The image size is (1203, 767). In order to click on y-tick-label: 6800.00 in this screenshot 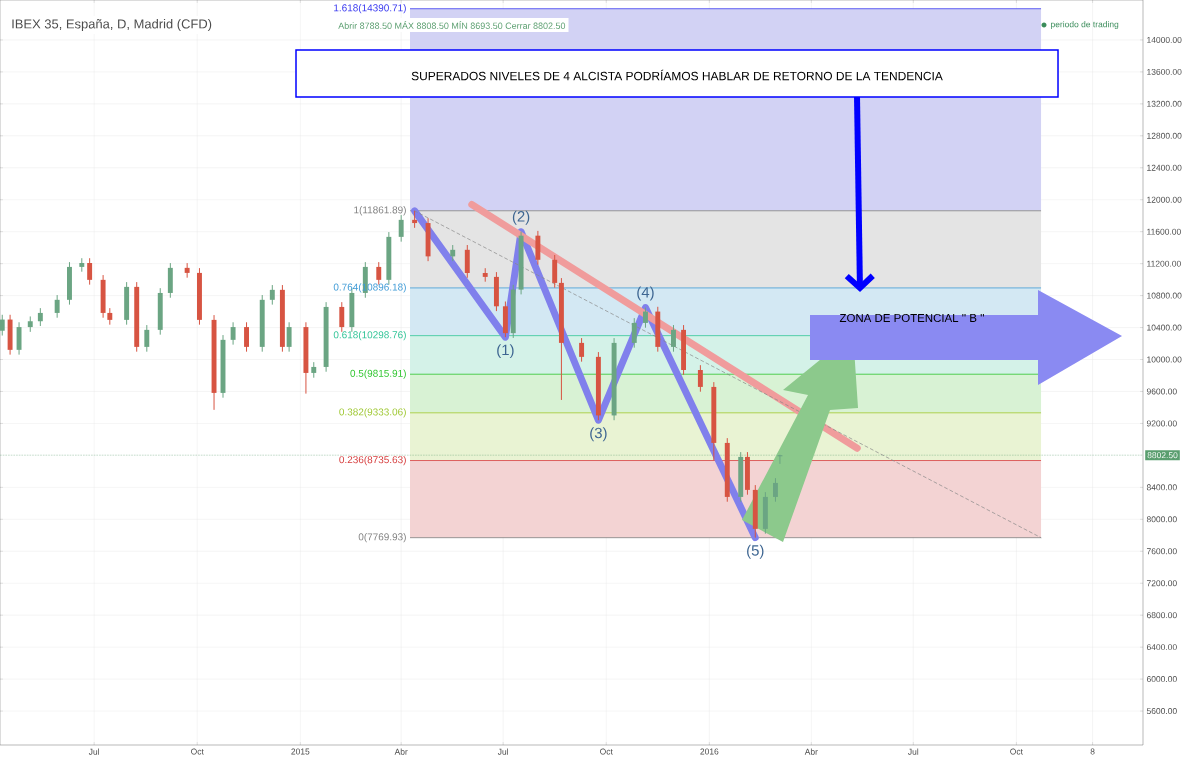, I will do `click(1161, 615)`.